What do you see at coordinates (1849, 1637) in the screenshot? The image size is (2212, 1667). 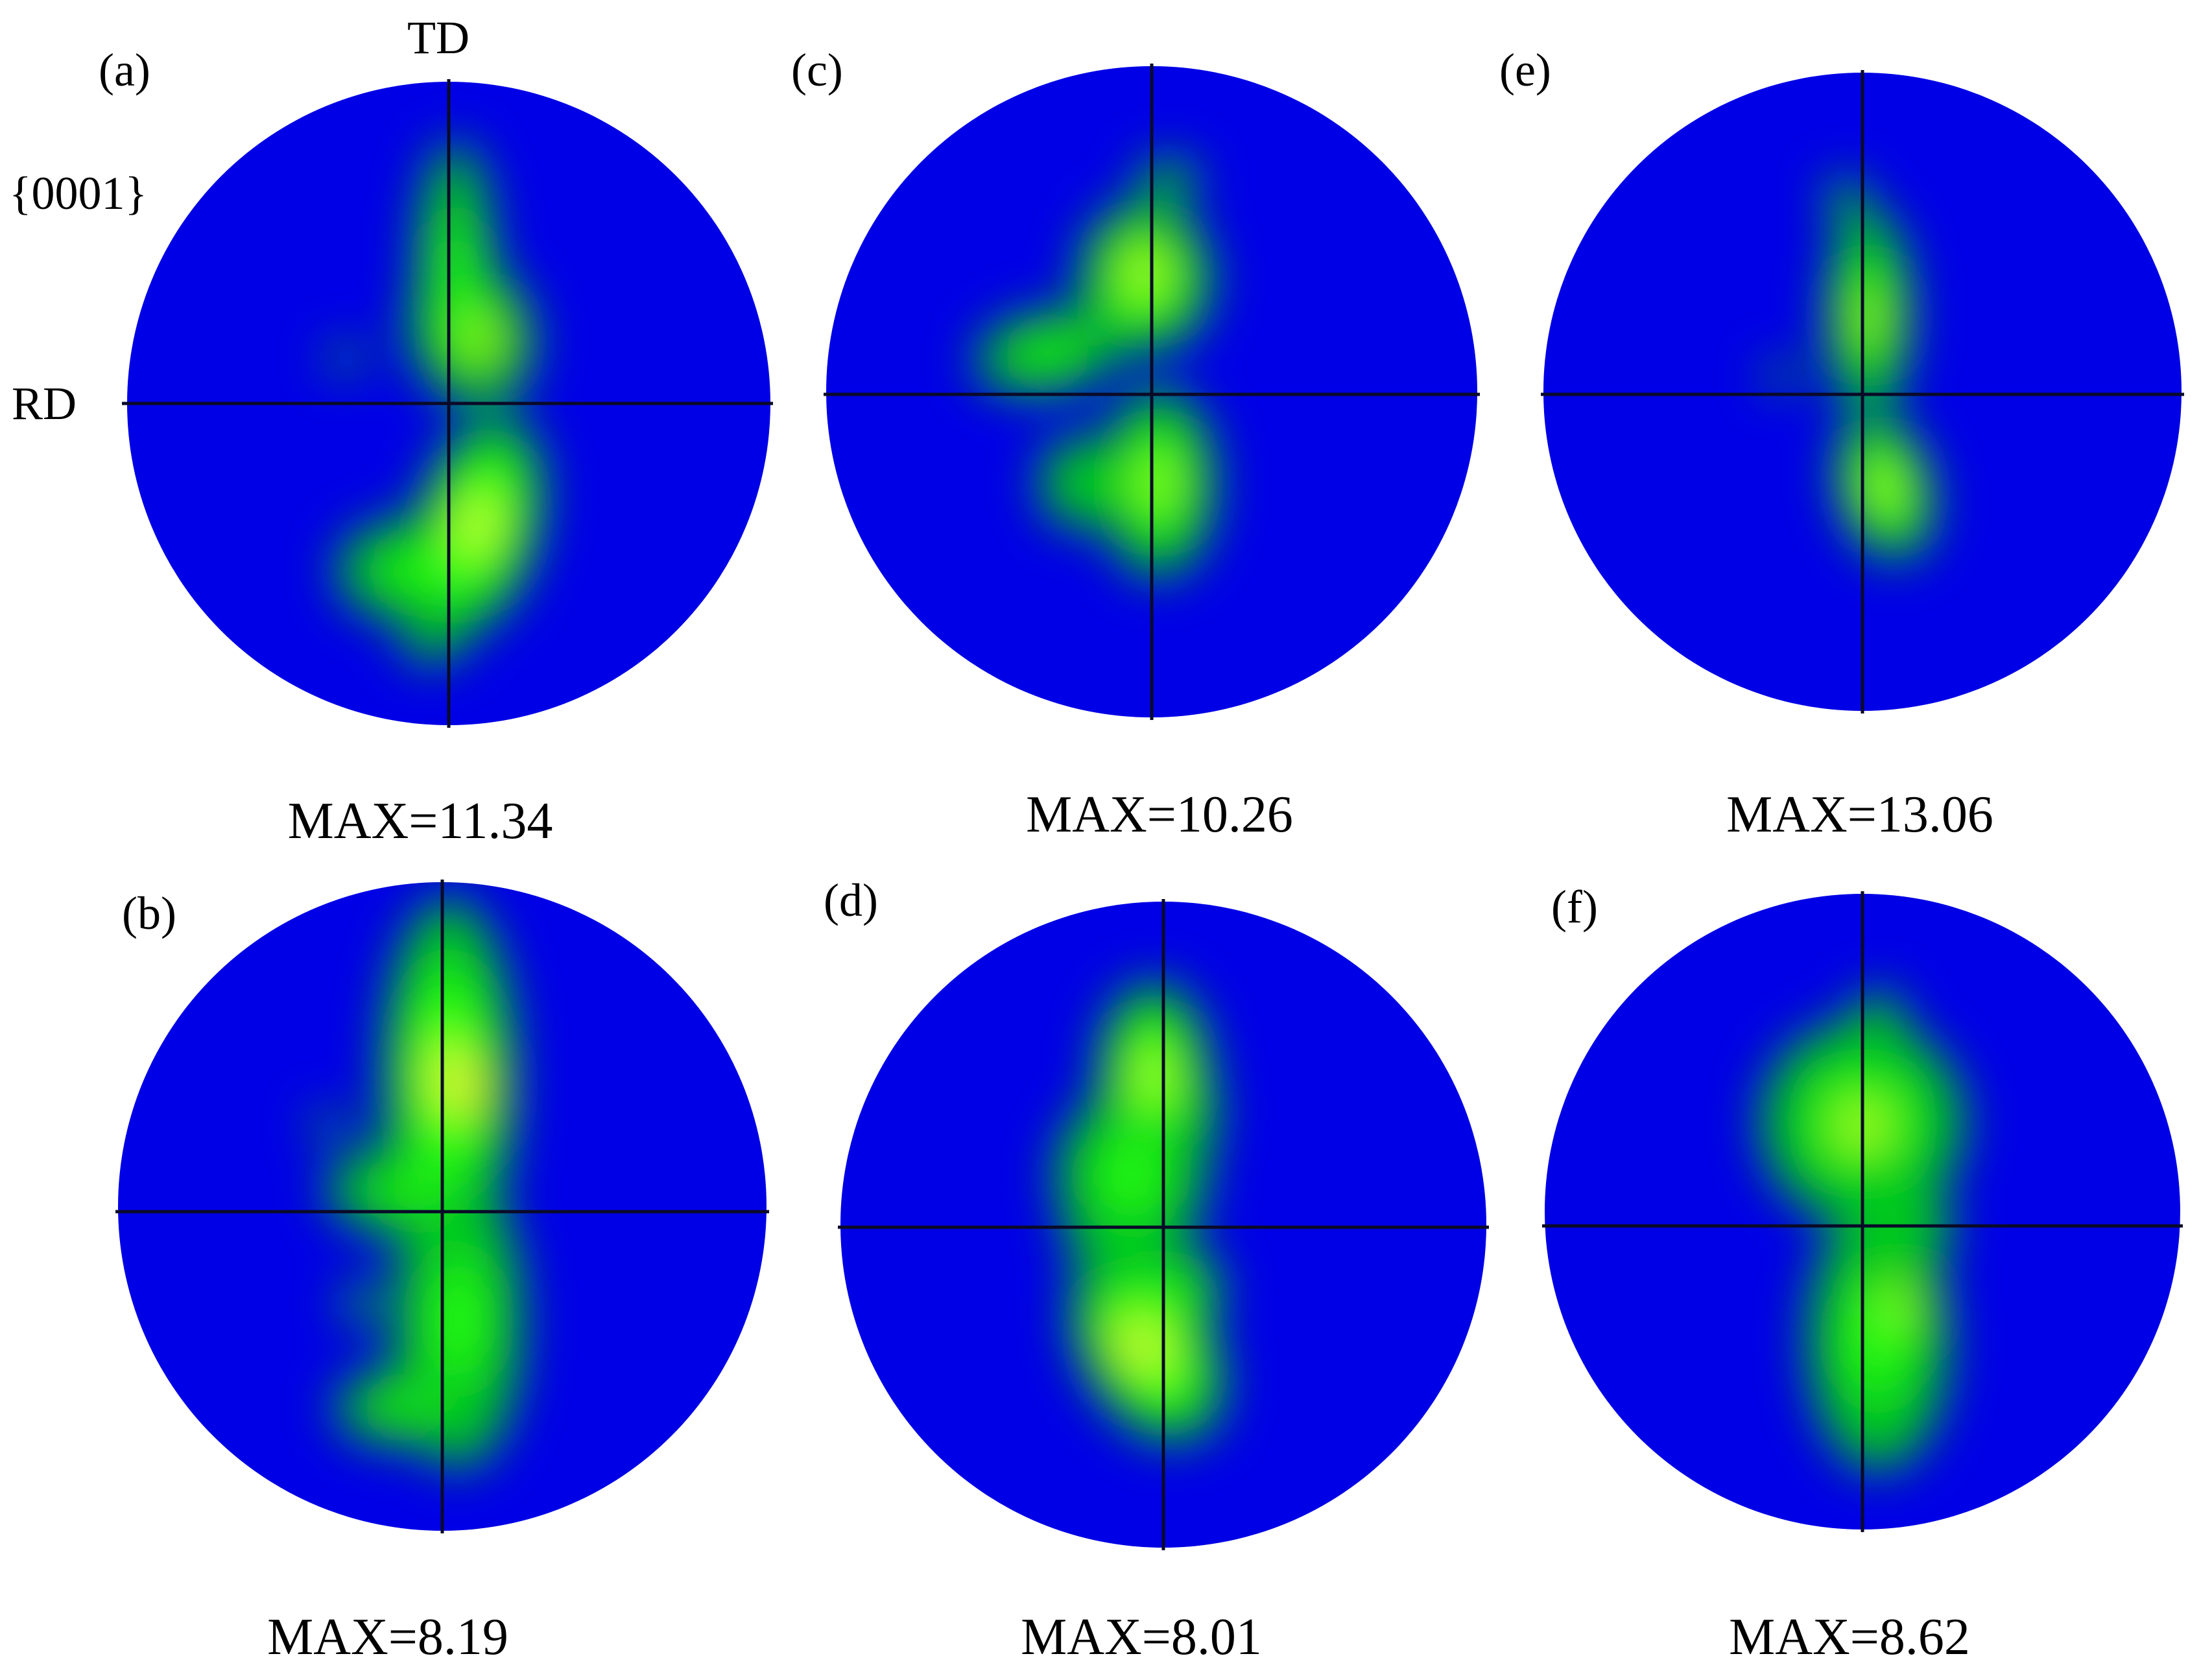 I see `panel-f-max: MAX=8.62` at bounding box center [1849, 1637].